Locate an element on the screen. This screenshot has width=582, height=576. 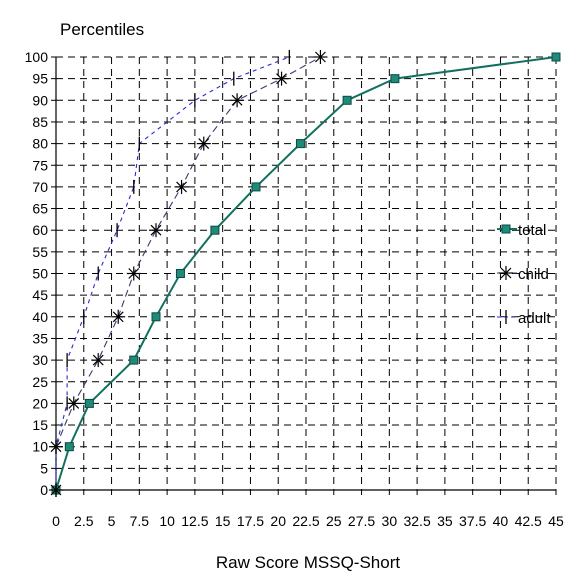
y-tick-label: 70 is located at coordinates (40, 187).